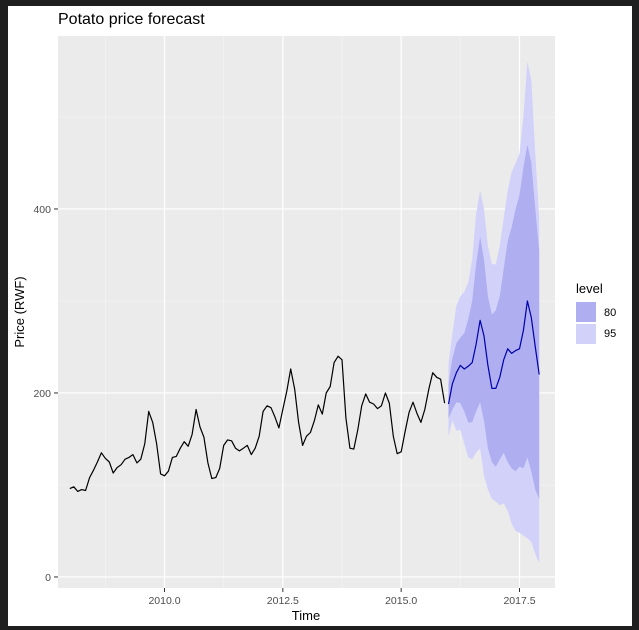 This screenshot has height=630, width=639. I want to click on series-line-history, so click(257, 423).